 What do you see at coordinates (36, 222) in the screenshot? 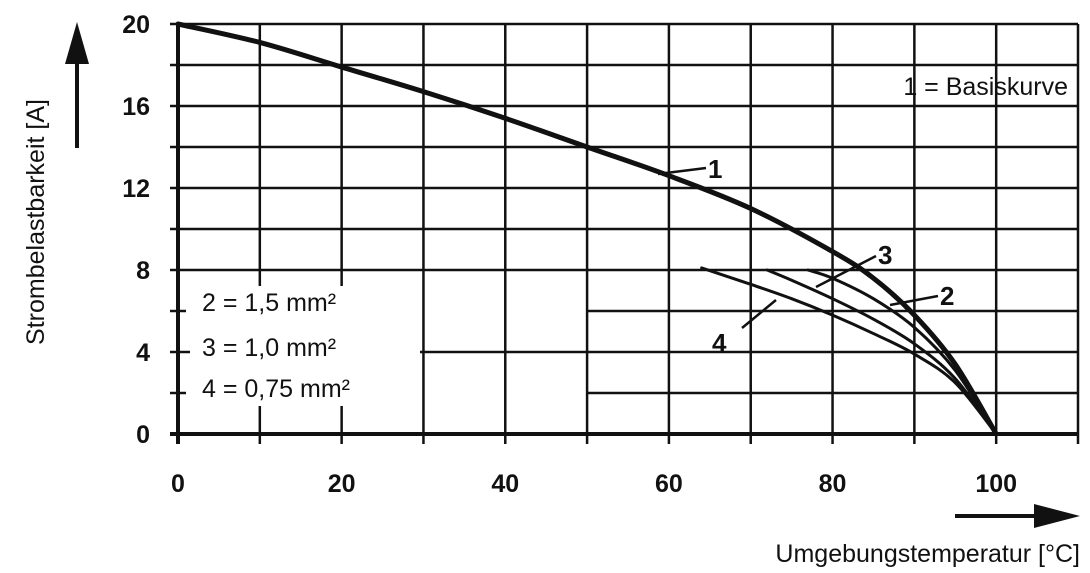
I see `y-axis-label: Strombelastbarkeit [A]` at bounding box center [36, 222].